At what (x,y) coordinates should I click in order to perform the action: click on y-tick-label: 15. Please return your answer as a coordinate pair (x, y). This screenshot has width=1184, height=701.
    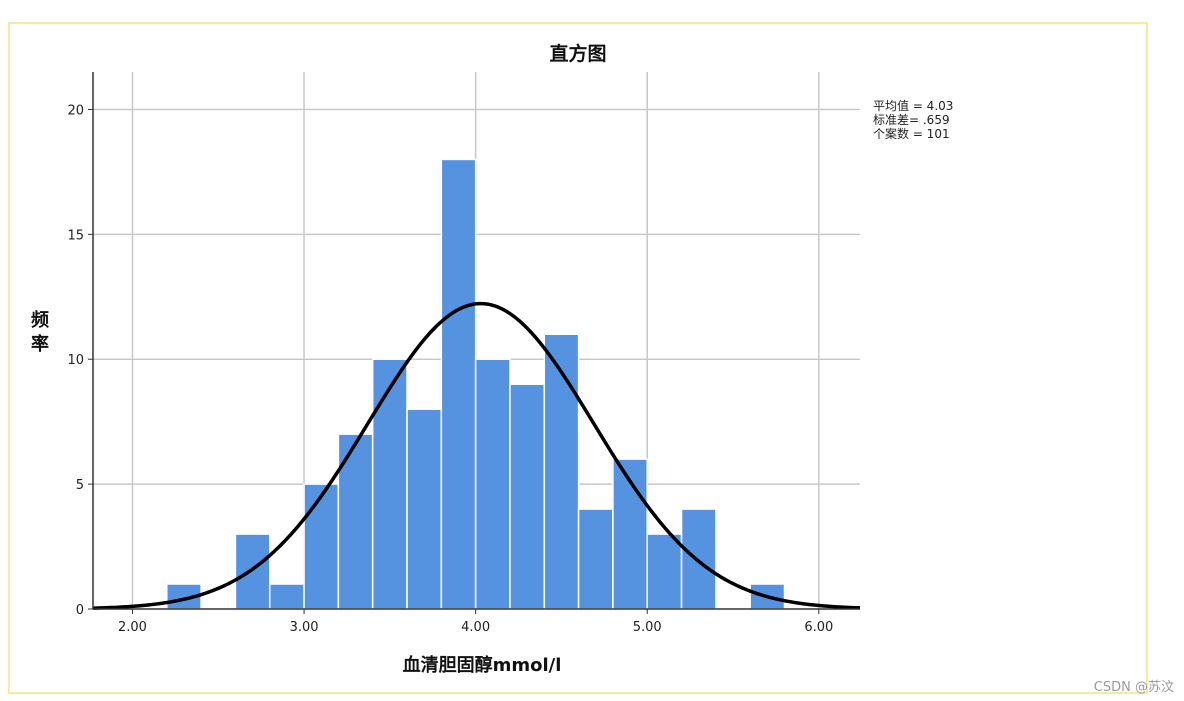
    Looking at the image, I should click on (75, 235).